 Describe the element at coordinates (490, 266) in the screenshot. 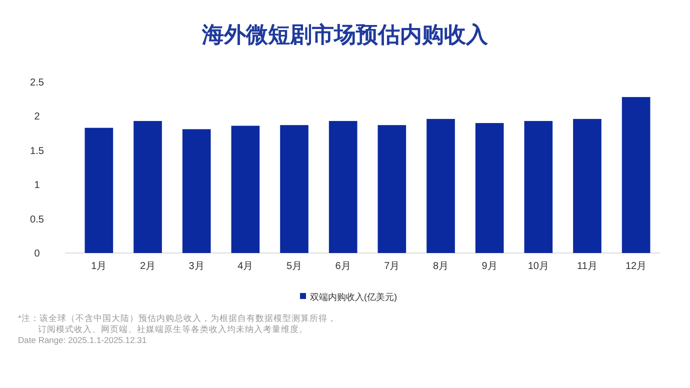

I see `x-tick-label: 9月` at that location.